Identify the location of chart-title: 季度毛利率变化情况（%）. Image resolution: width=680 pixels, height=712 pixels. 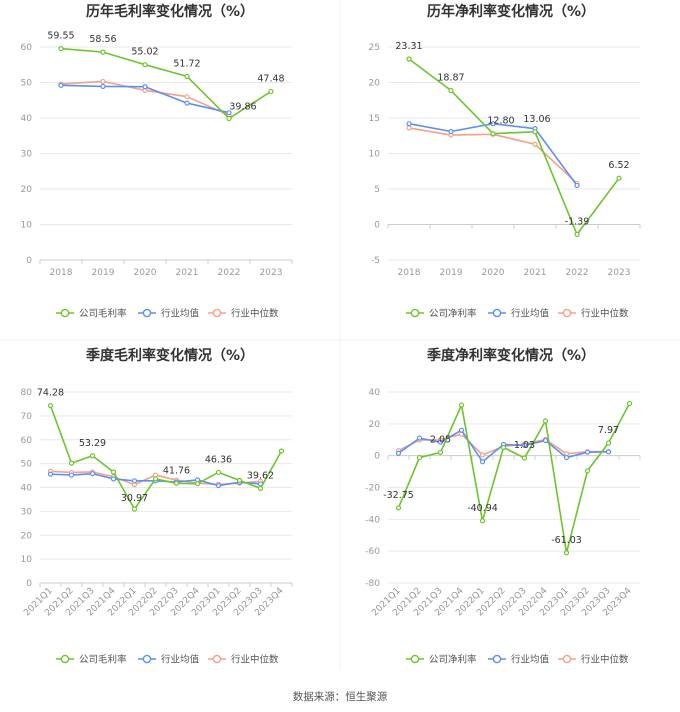
(169, 355).